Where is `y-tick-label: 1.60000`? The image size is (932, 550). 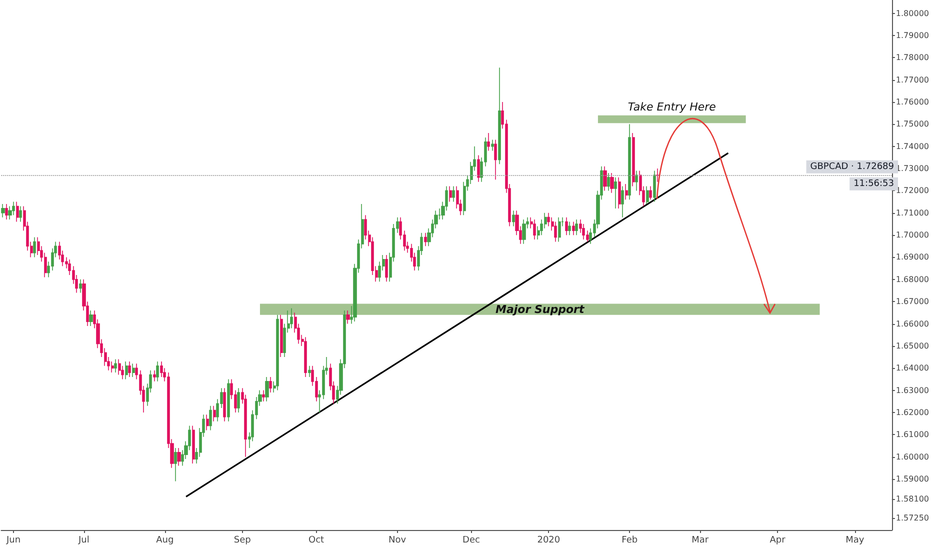
y-tick-label: 1.60000 is located at coordinates (913, 457).